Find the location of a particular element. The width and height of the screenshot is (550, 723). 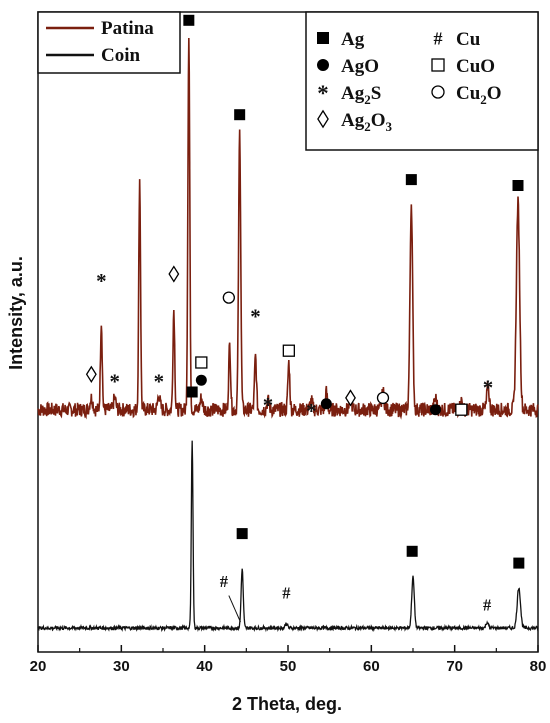

y-axis-title: Intensity, a.u. is located at coordinates (16, 313).